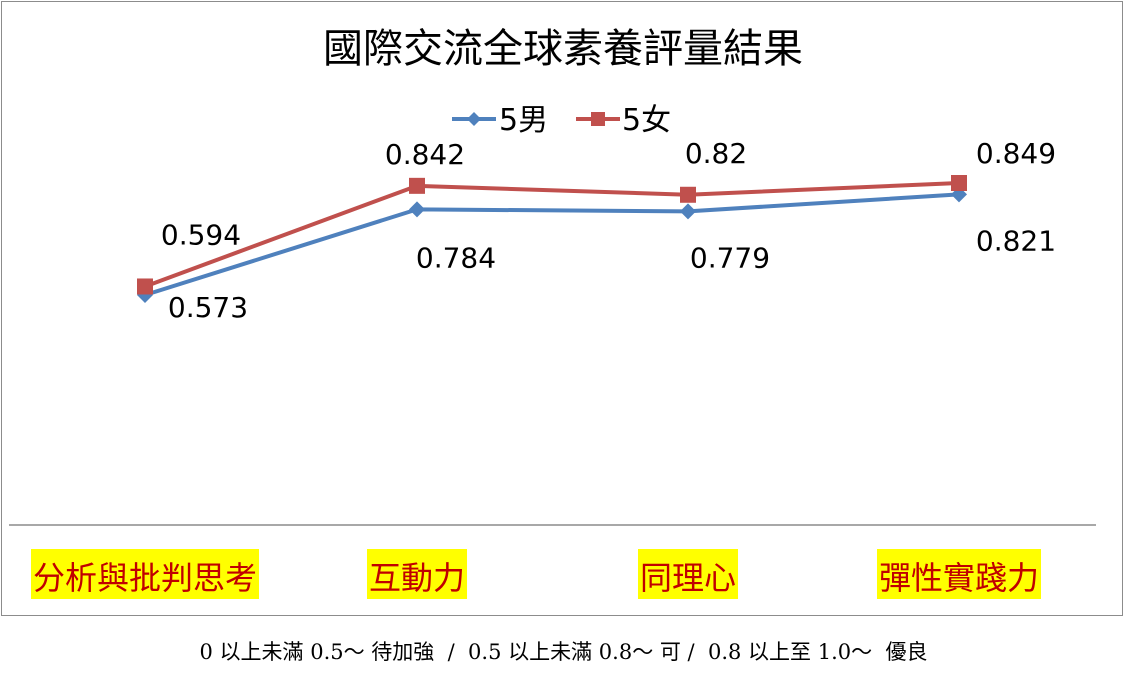 This screenshot has width=1127, height=685. Describe the element at coordinates (425, 154) in the screenshot. I see `data-label: 0.842` at that location.